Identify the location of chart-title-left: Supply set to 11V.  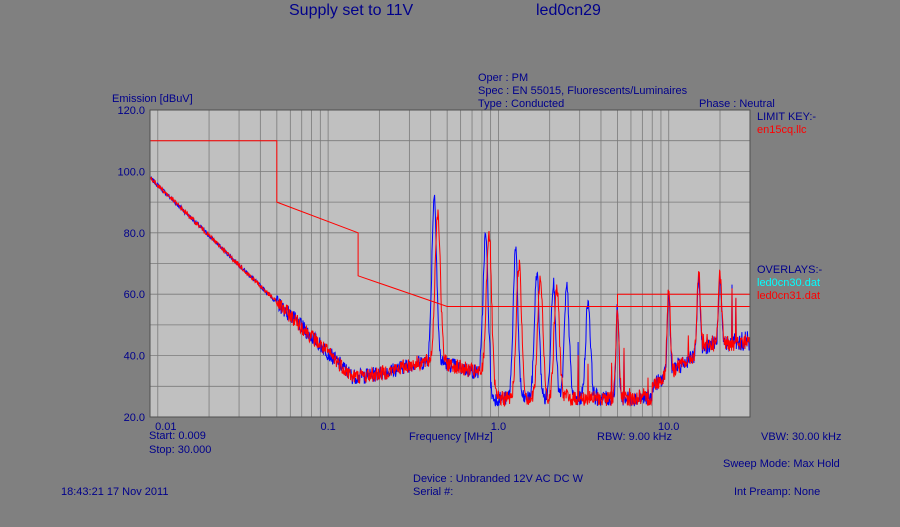
(351, 10).